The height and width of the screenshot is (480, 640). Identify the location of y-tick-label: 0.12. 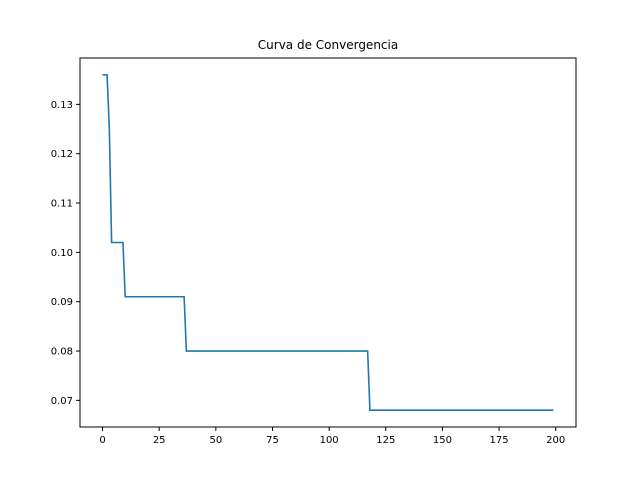
(62, 154).